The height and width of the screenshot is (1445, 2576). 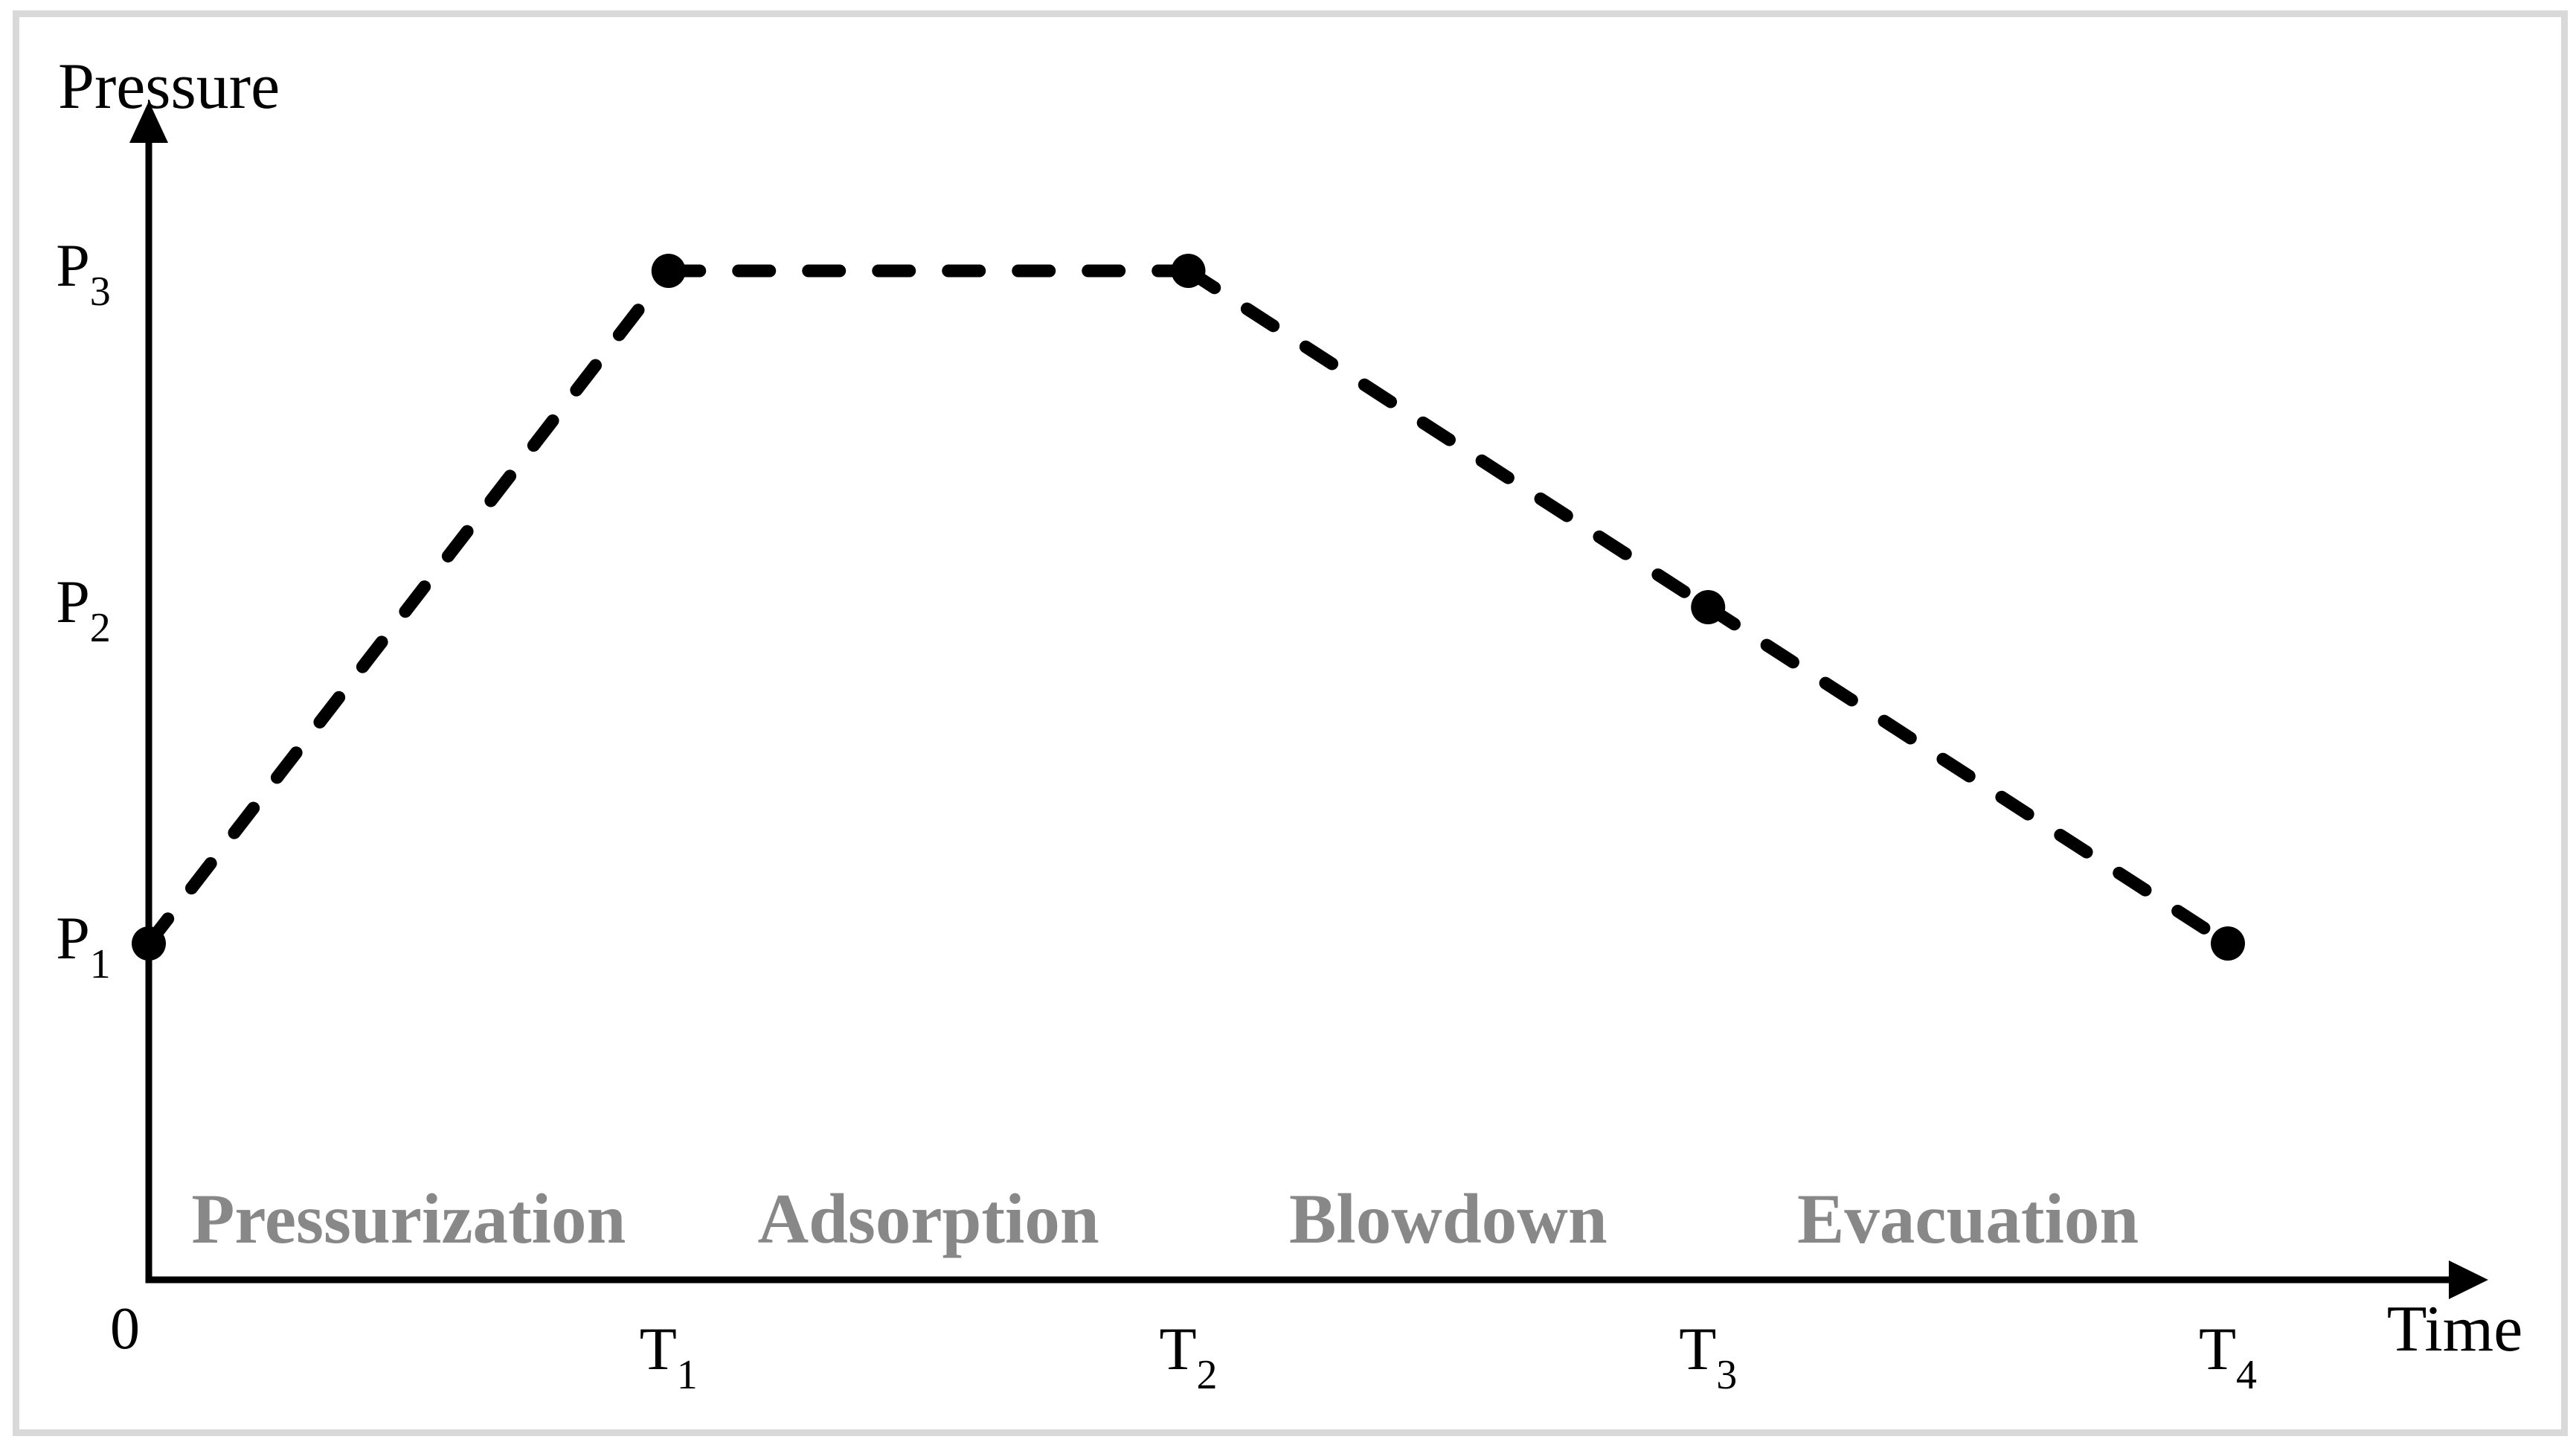 I want to click on phase-label: Adsorption, so click(x=928, y=1218).